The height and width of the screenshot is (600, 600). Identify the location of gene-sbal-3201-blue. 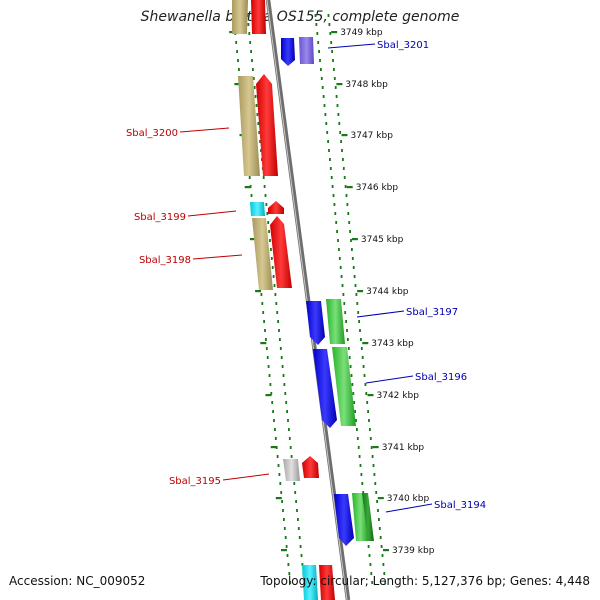
(288, 52).